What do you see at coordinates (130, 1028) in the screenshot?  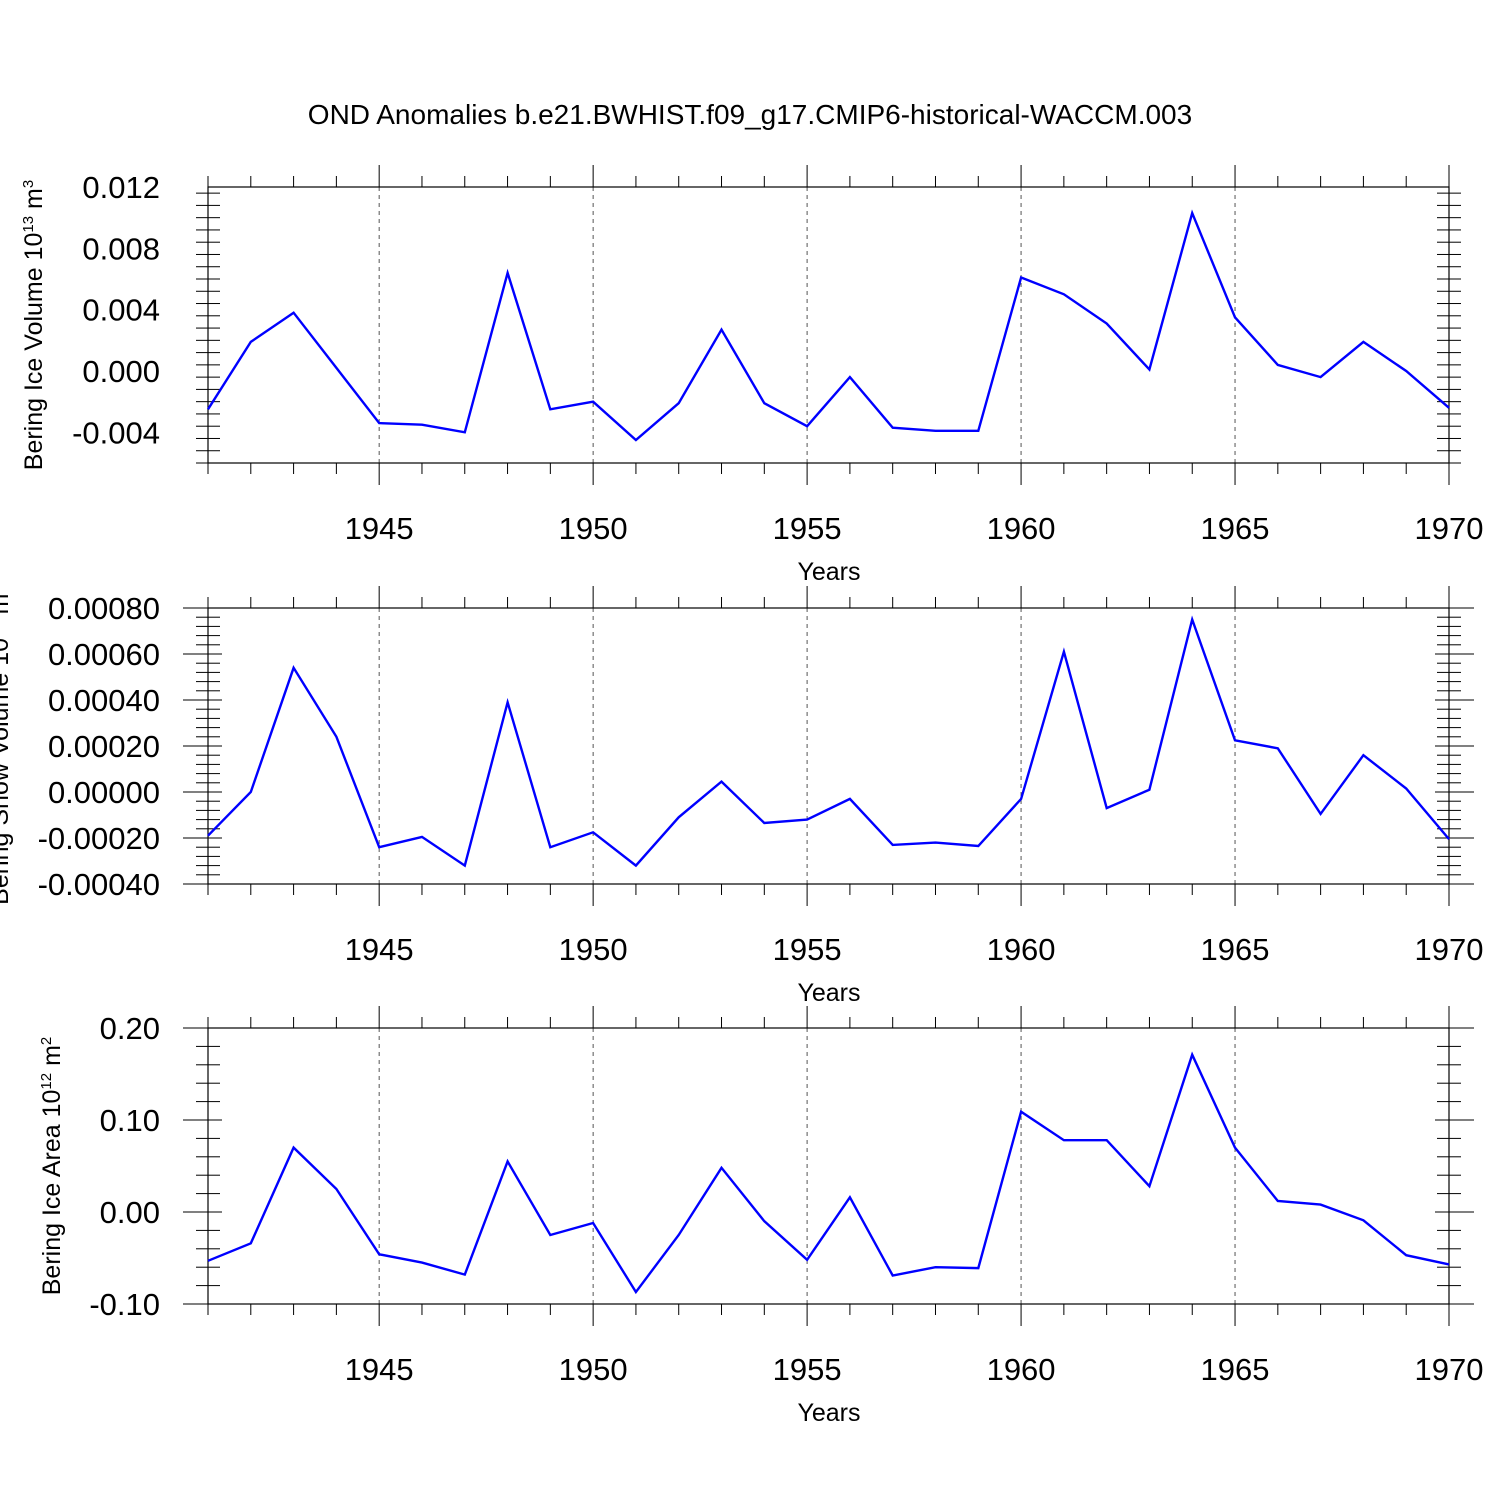 I see `y-tick-label: 0.20` at bounding box center [130, 1028].